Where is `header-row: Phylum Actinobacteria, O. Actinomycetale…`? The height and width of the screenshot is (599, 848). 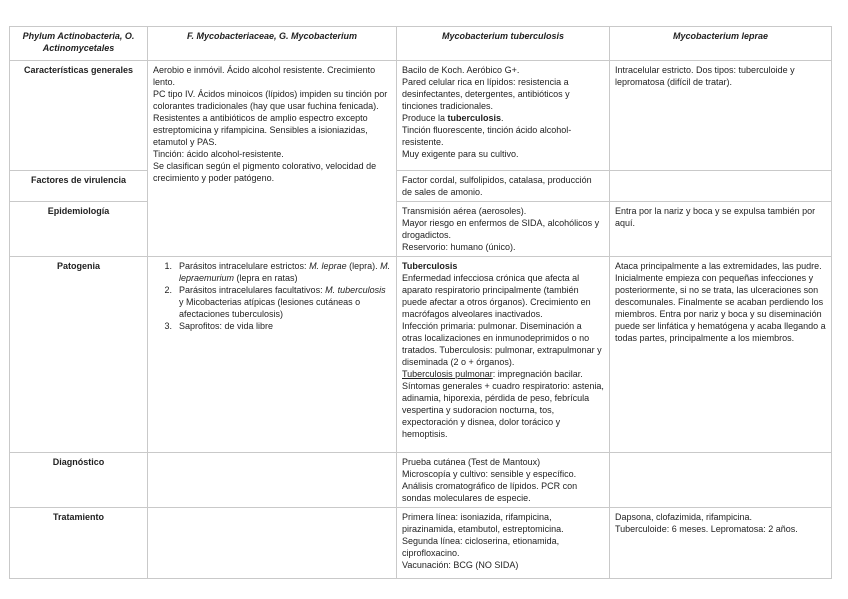 header-row: Phylum Actinobacteria, O. Actinomycetale… is located at coordinates (420, 43).